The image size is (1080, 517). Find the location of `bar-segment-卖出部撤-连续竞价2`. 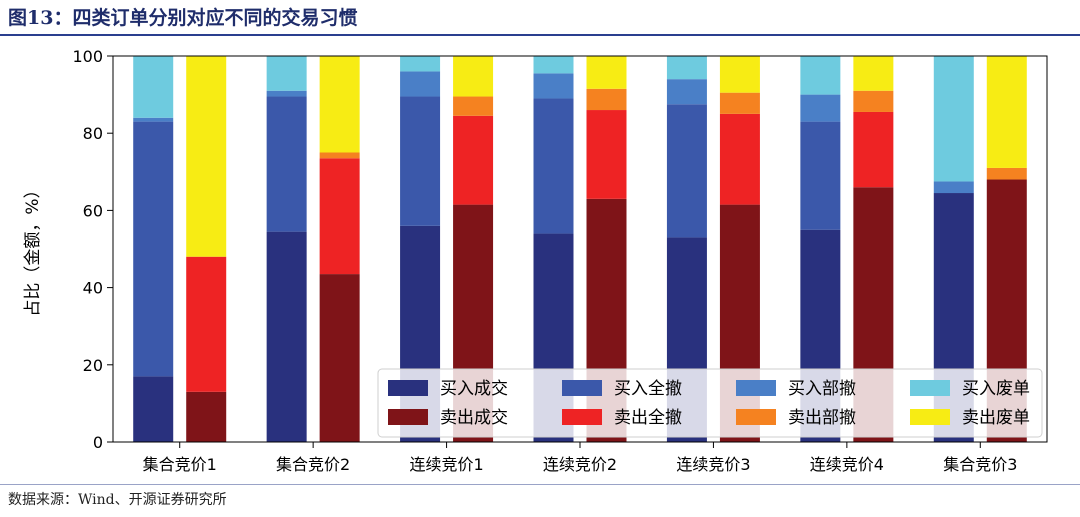

bar-segment-卖出部撤-连续竞价2 is located at coordinates (606, 99).